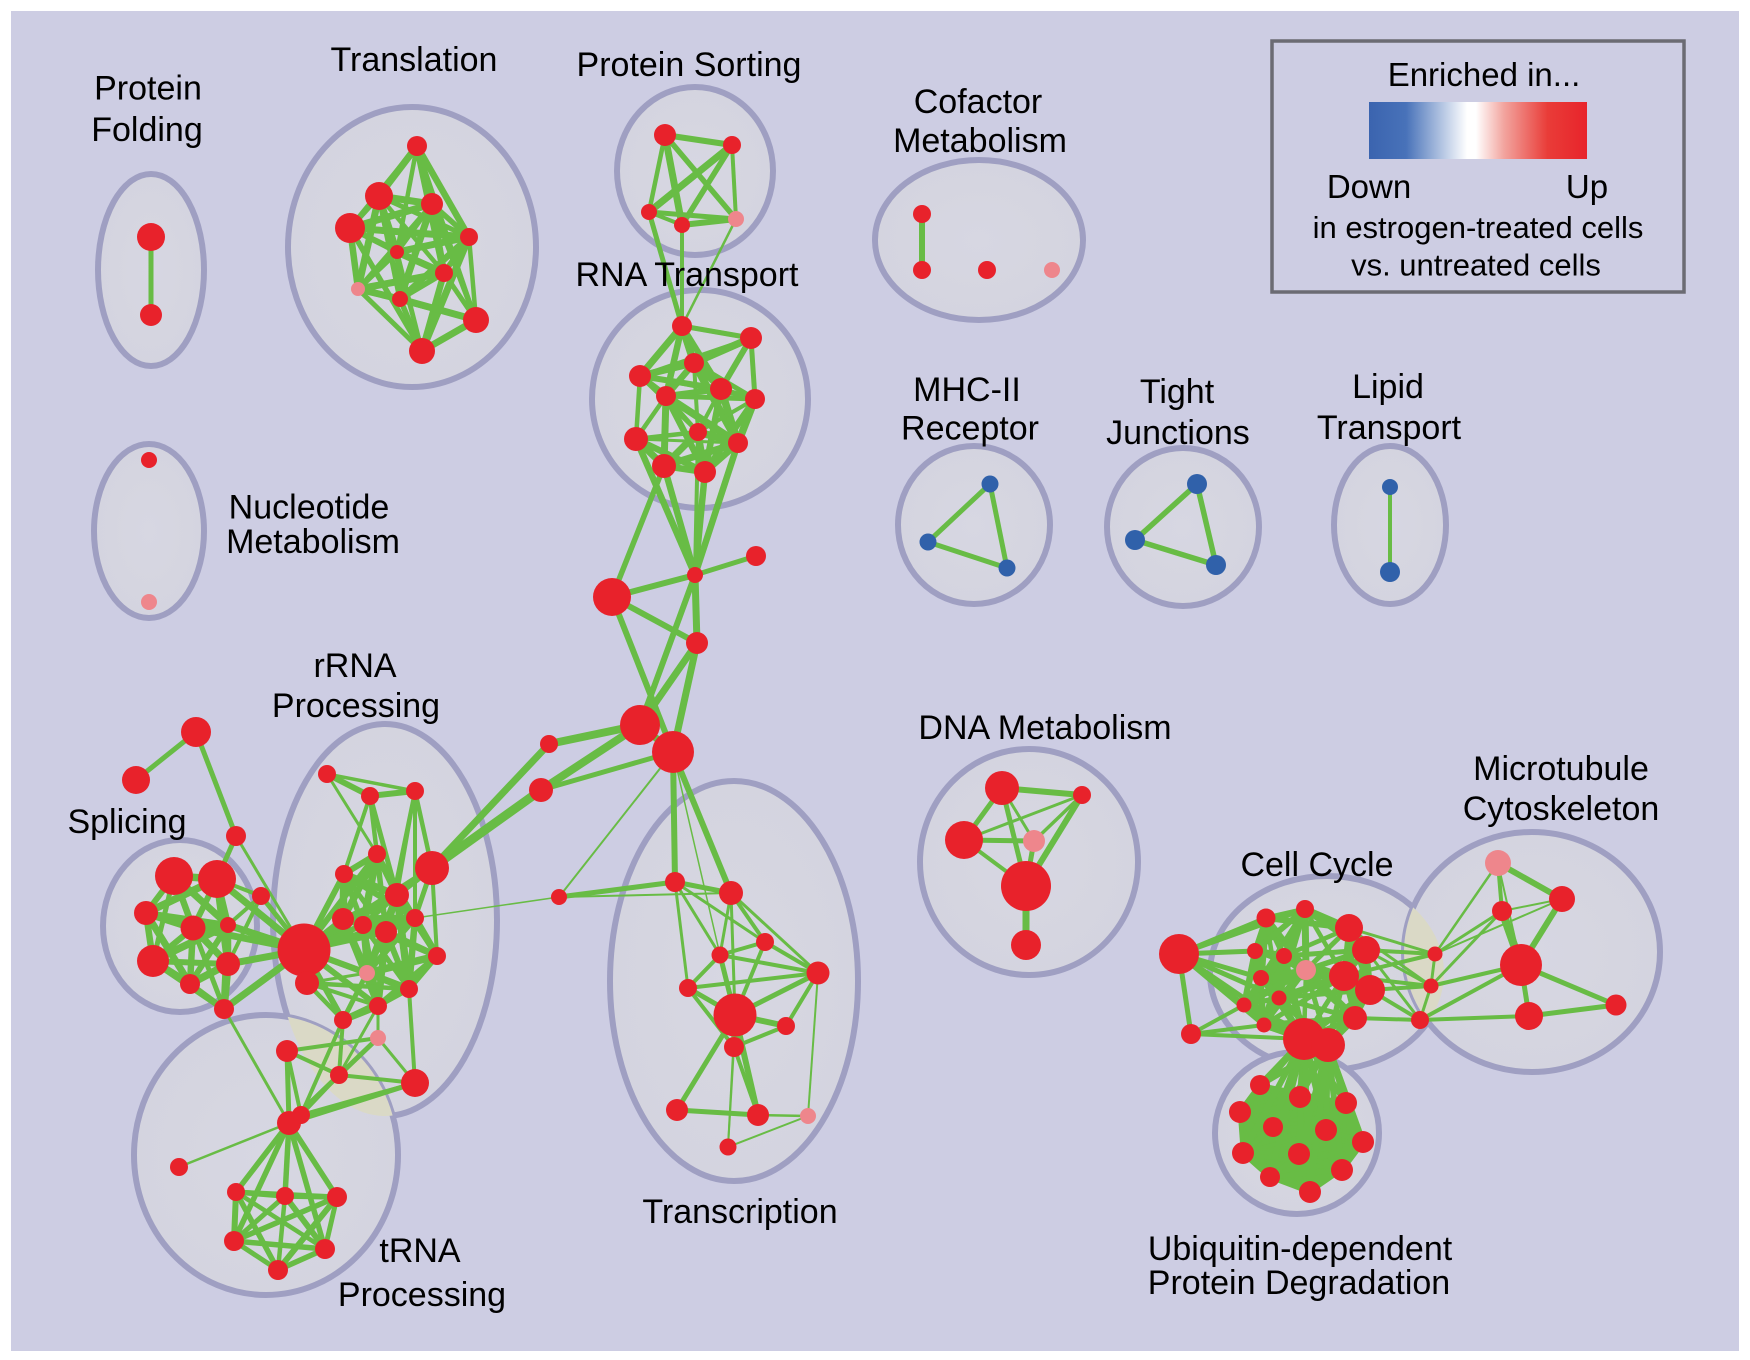  What do you see at coordinates (148, 89) in the screenshot?
I see `svg-text: Protein` at bounding box center [148, 89].